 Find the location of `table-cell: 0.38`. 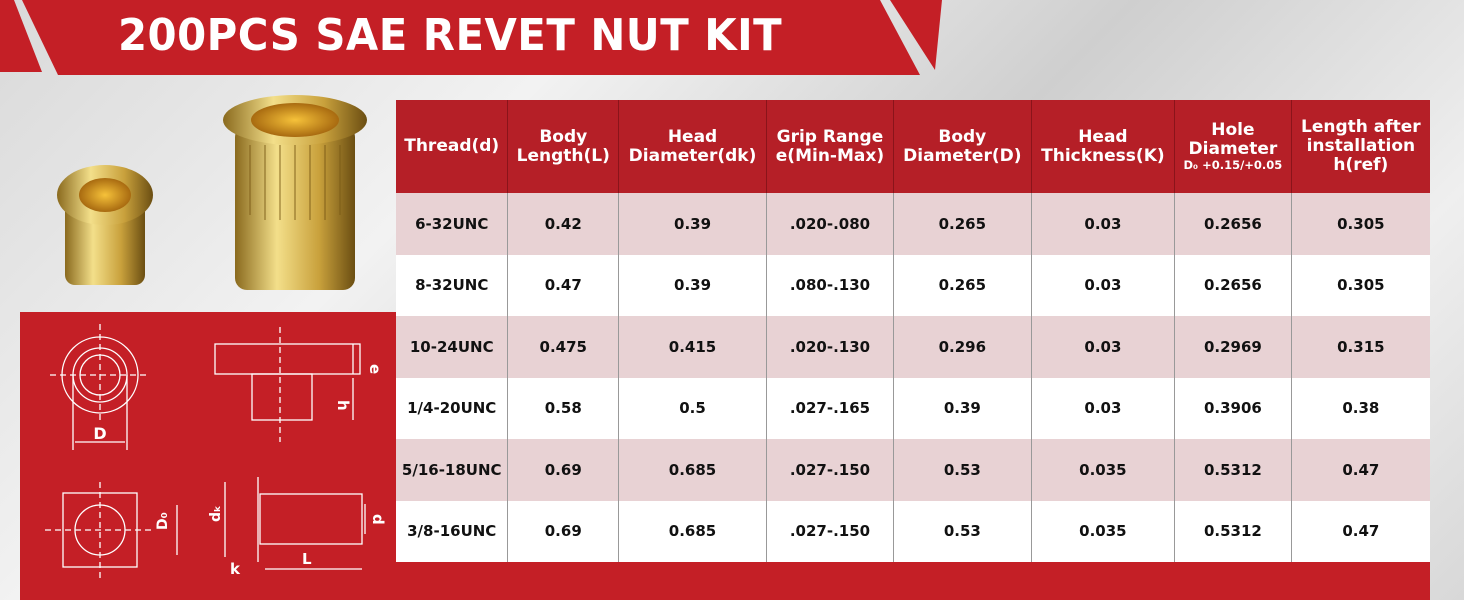

table-cell: 0.38 is located at coordinates (1360, 408).